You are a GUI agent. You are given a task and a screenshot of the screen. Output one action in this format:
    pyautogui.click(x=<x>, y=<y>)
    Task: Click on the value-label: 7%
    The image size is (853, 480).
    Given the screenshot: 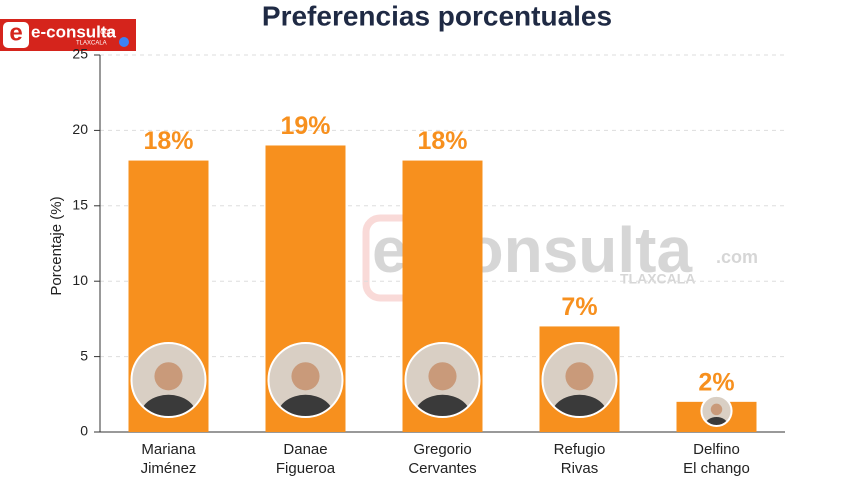 What is the action you would take?
    pyautogui.click(x=579, y=307)
    